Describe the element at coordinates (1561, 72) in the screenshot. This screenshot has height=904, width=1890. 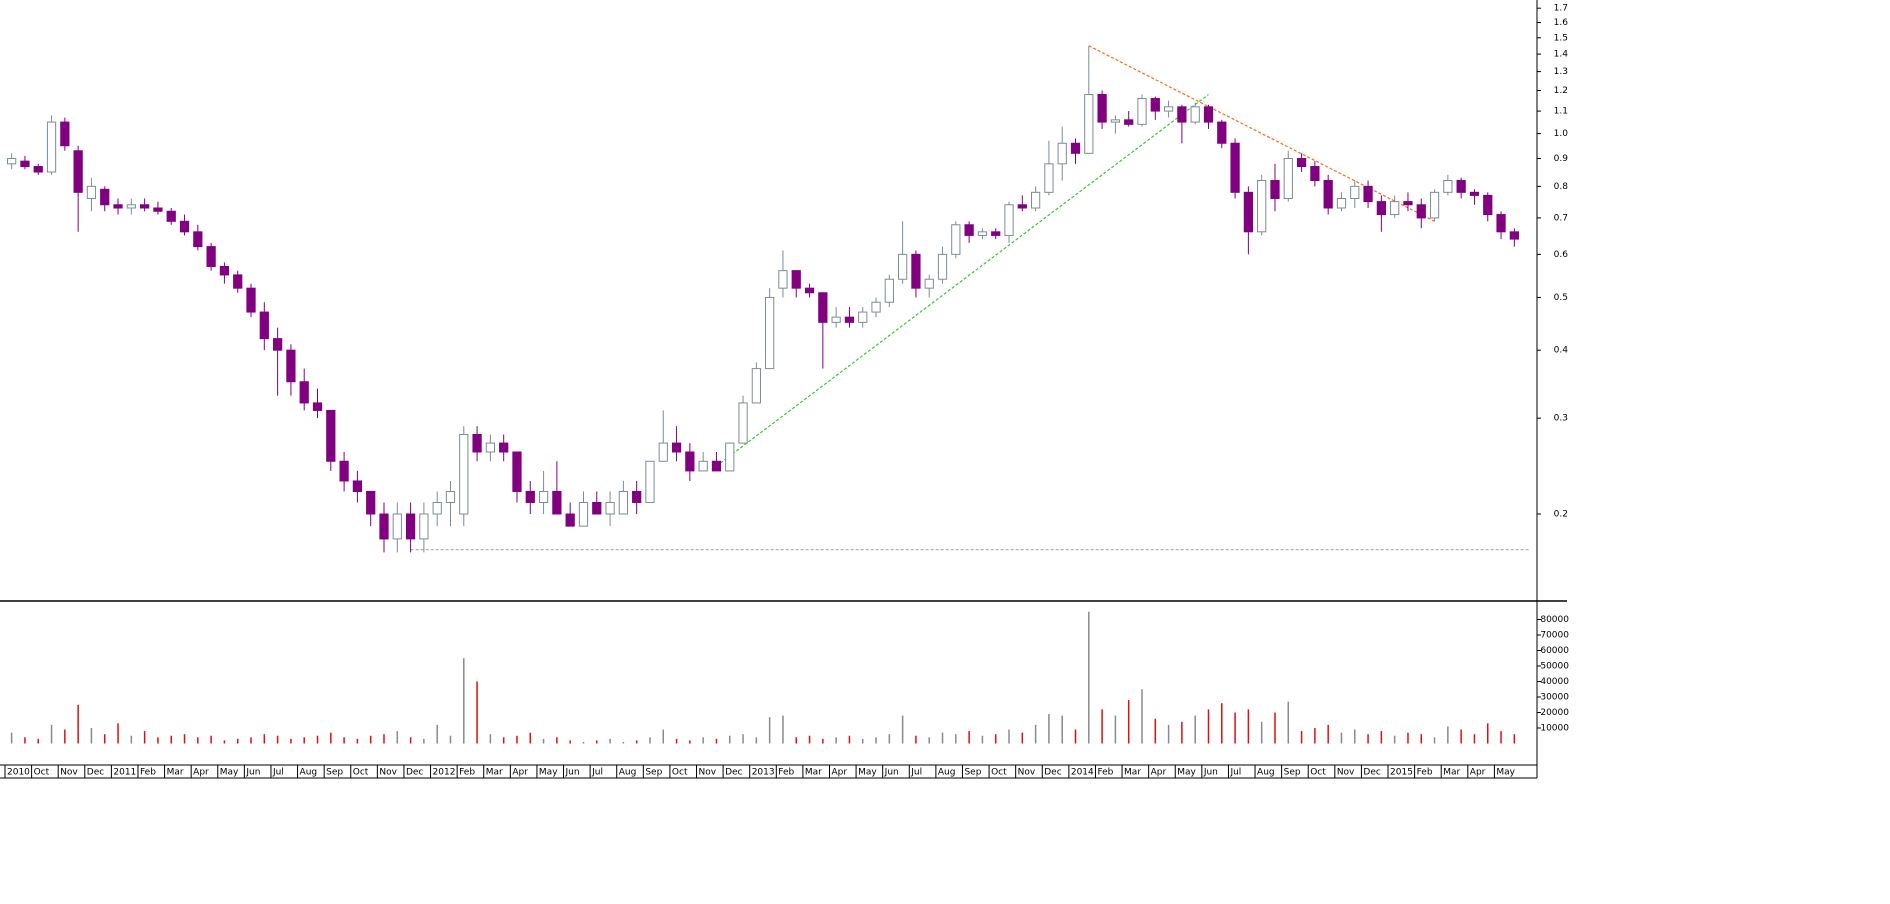
I see `y-tick-label: 1.3` at that location.